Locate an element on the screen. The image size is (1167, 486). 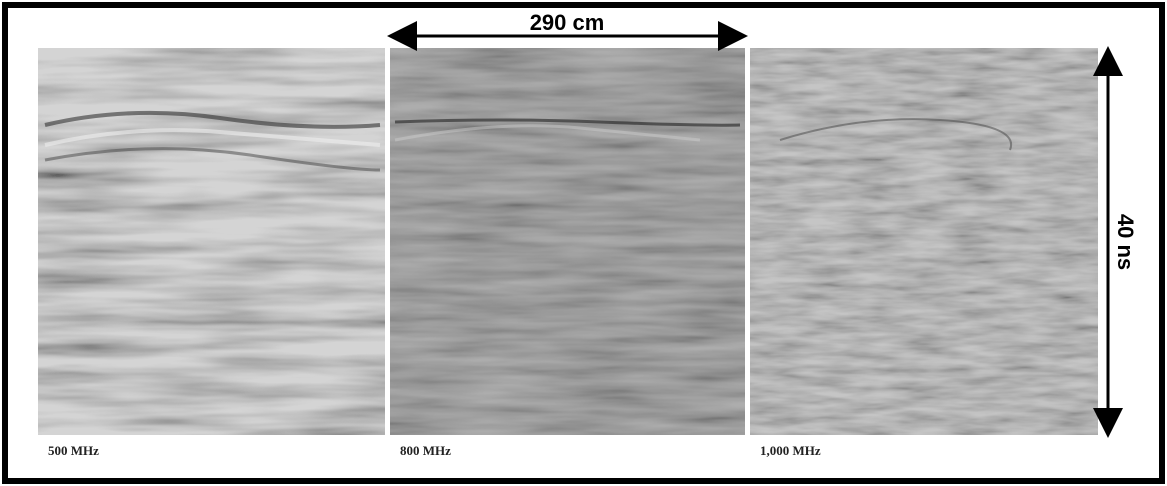
panel-label: 1,000 MHz is located at coordinates (790, 450).